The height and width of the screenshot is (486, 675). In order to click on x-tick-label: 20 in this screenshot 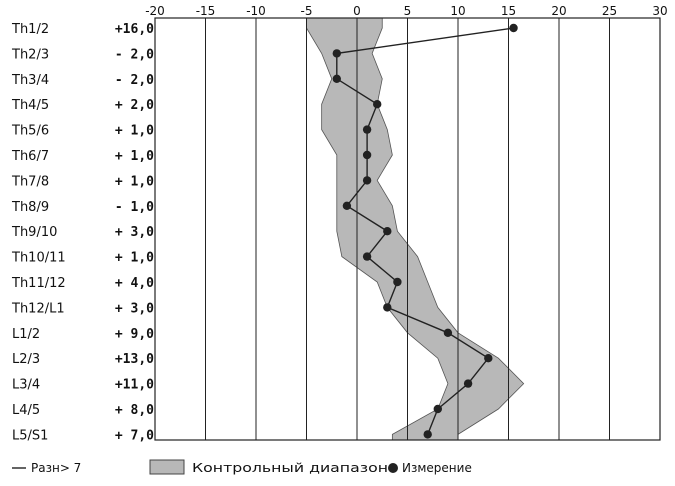, I will do `click(558, 11)`.